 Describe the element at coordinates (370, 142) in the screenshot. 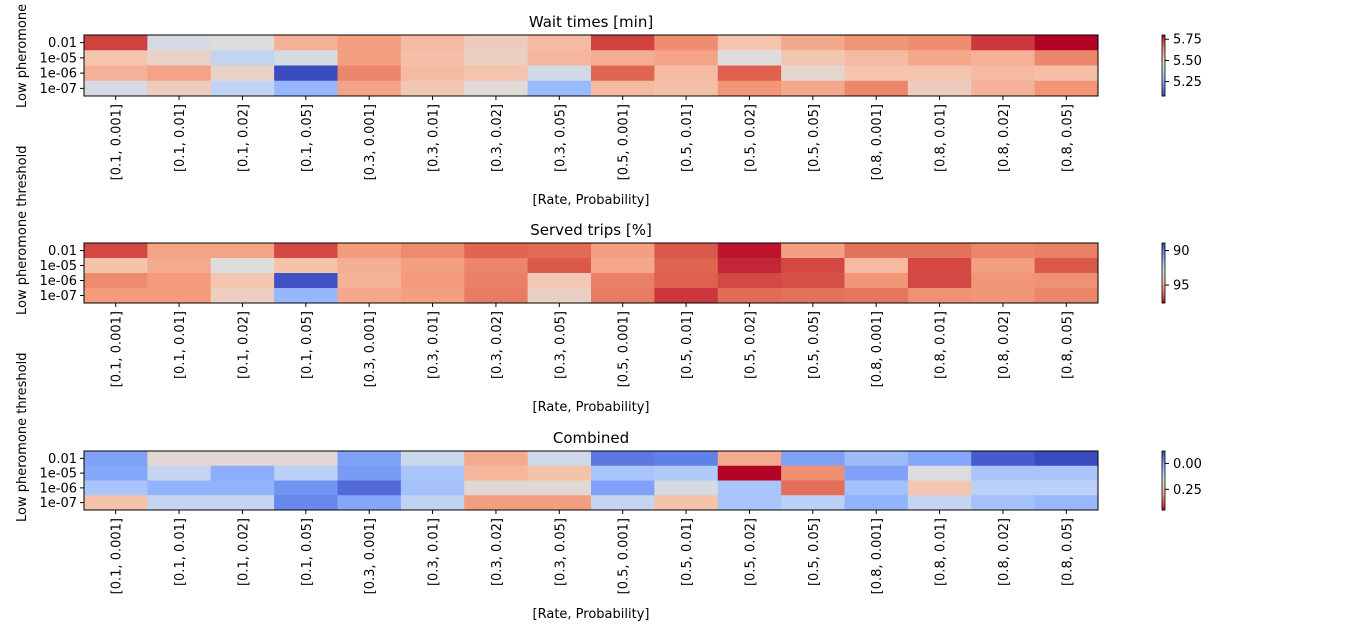

I see `x-tick-label: [0.3, 0.001]` at that location.